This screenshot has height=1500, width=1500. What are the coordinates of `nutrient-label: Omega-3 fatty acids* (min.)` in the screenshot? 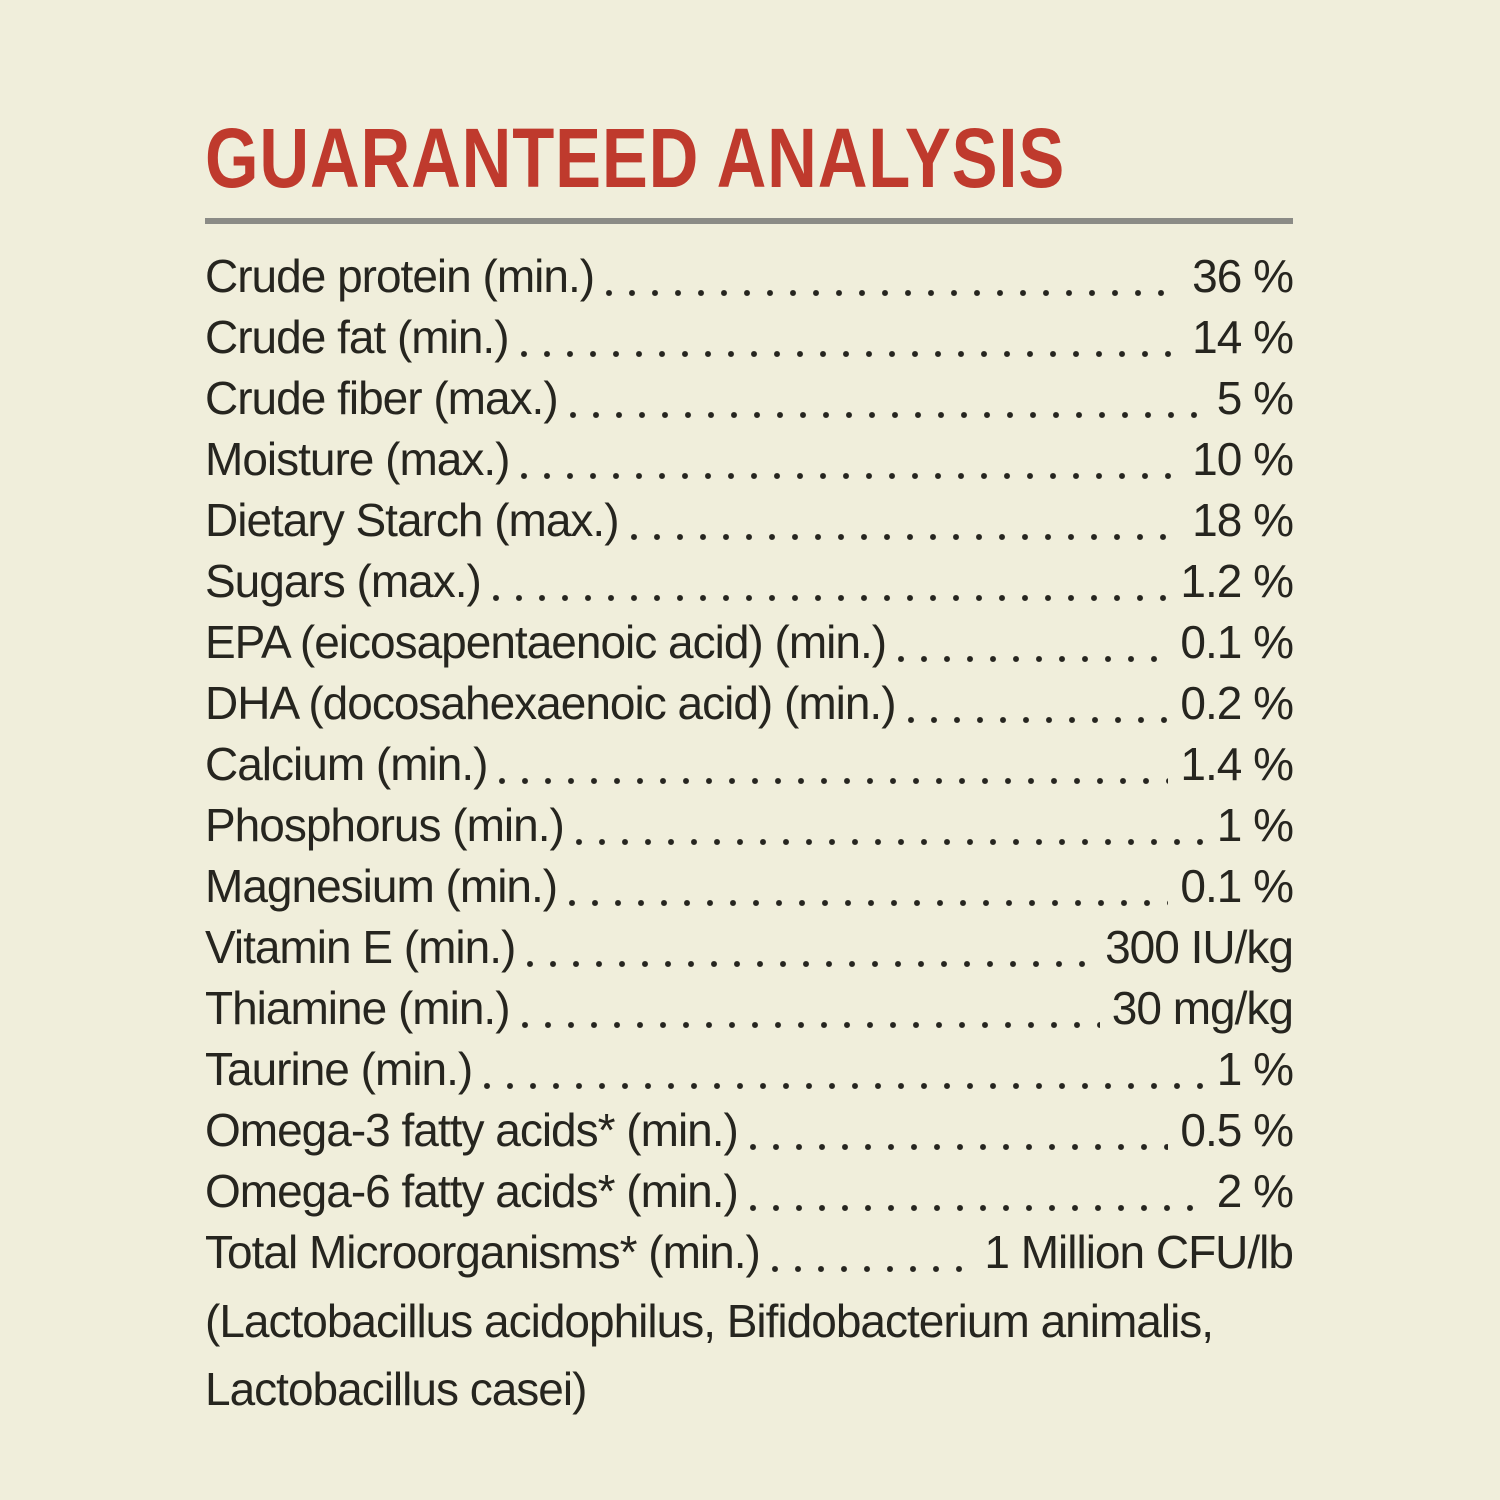 It's located at (472, 1130).